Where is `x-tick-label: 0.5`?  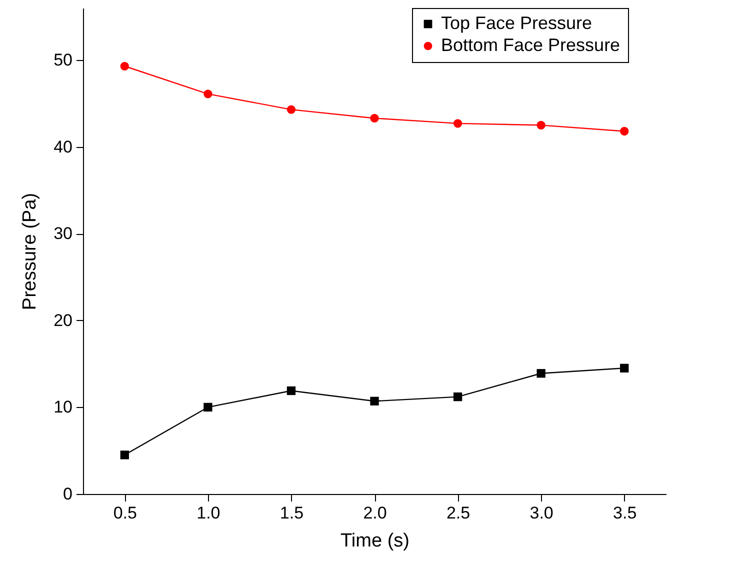 x-tick-label: 0.5 is located at coordinates (125, 513).